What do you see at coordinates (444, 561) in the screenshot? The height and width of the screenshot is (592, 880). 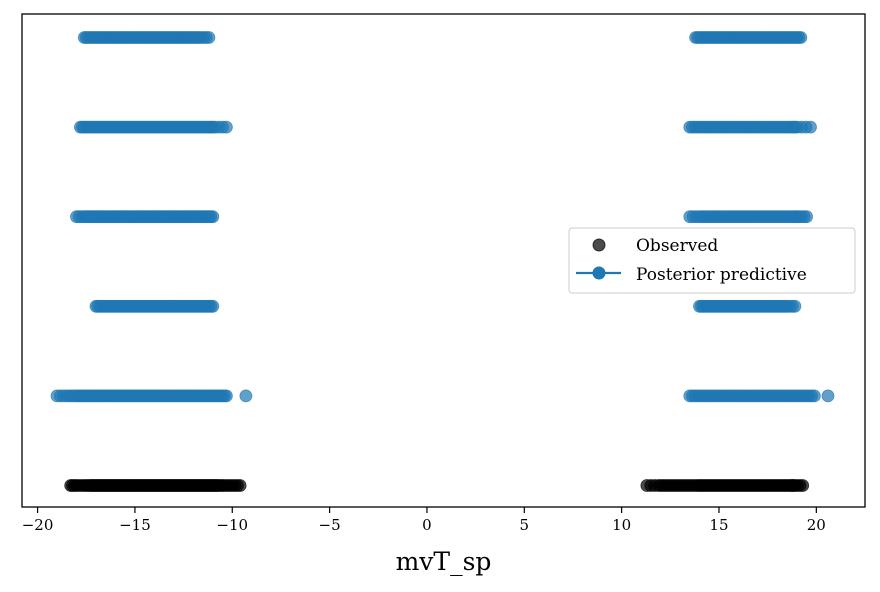 I see `x-axis-label: mvT_sp` at bounding box center [444, 561].